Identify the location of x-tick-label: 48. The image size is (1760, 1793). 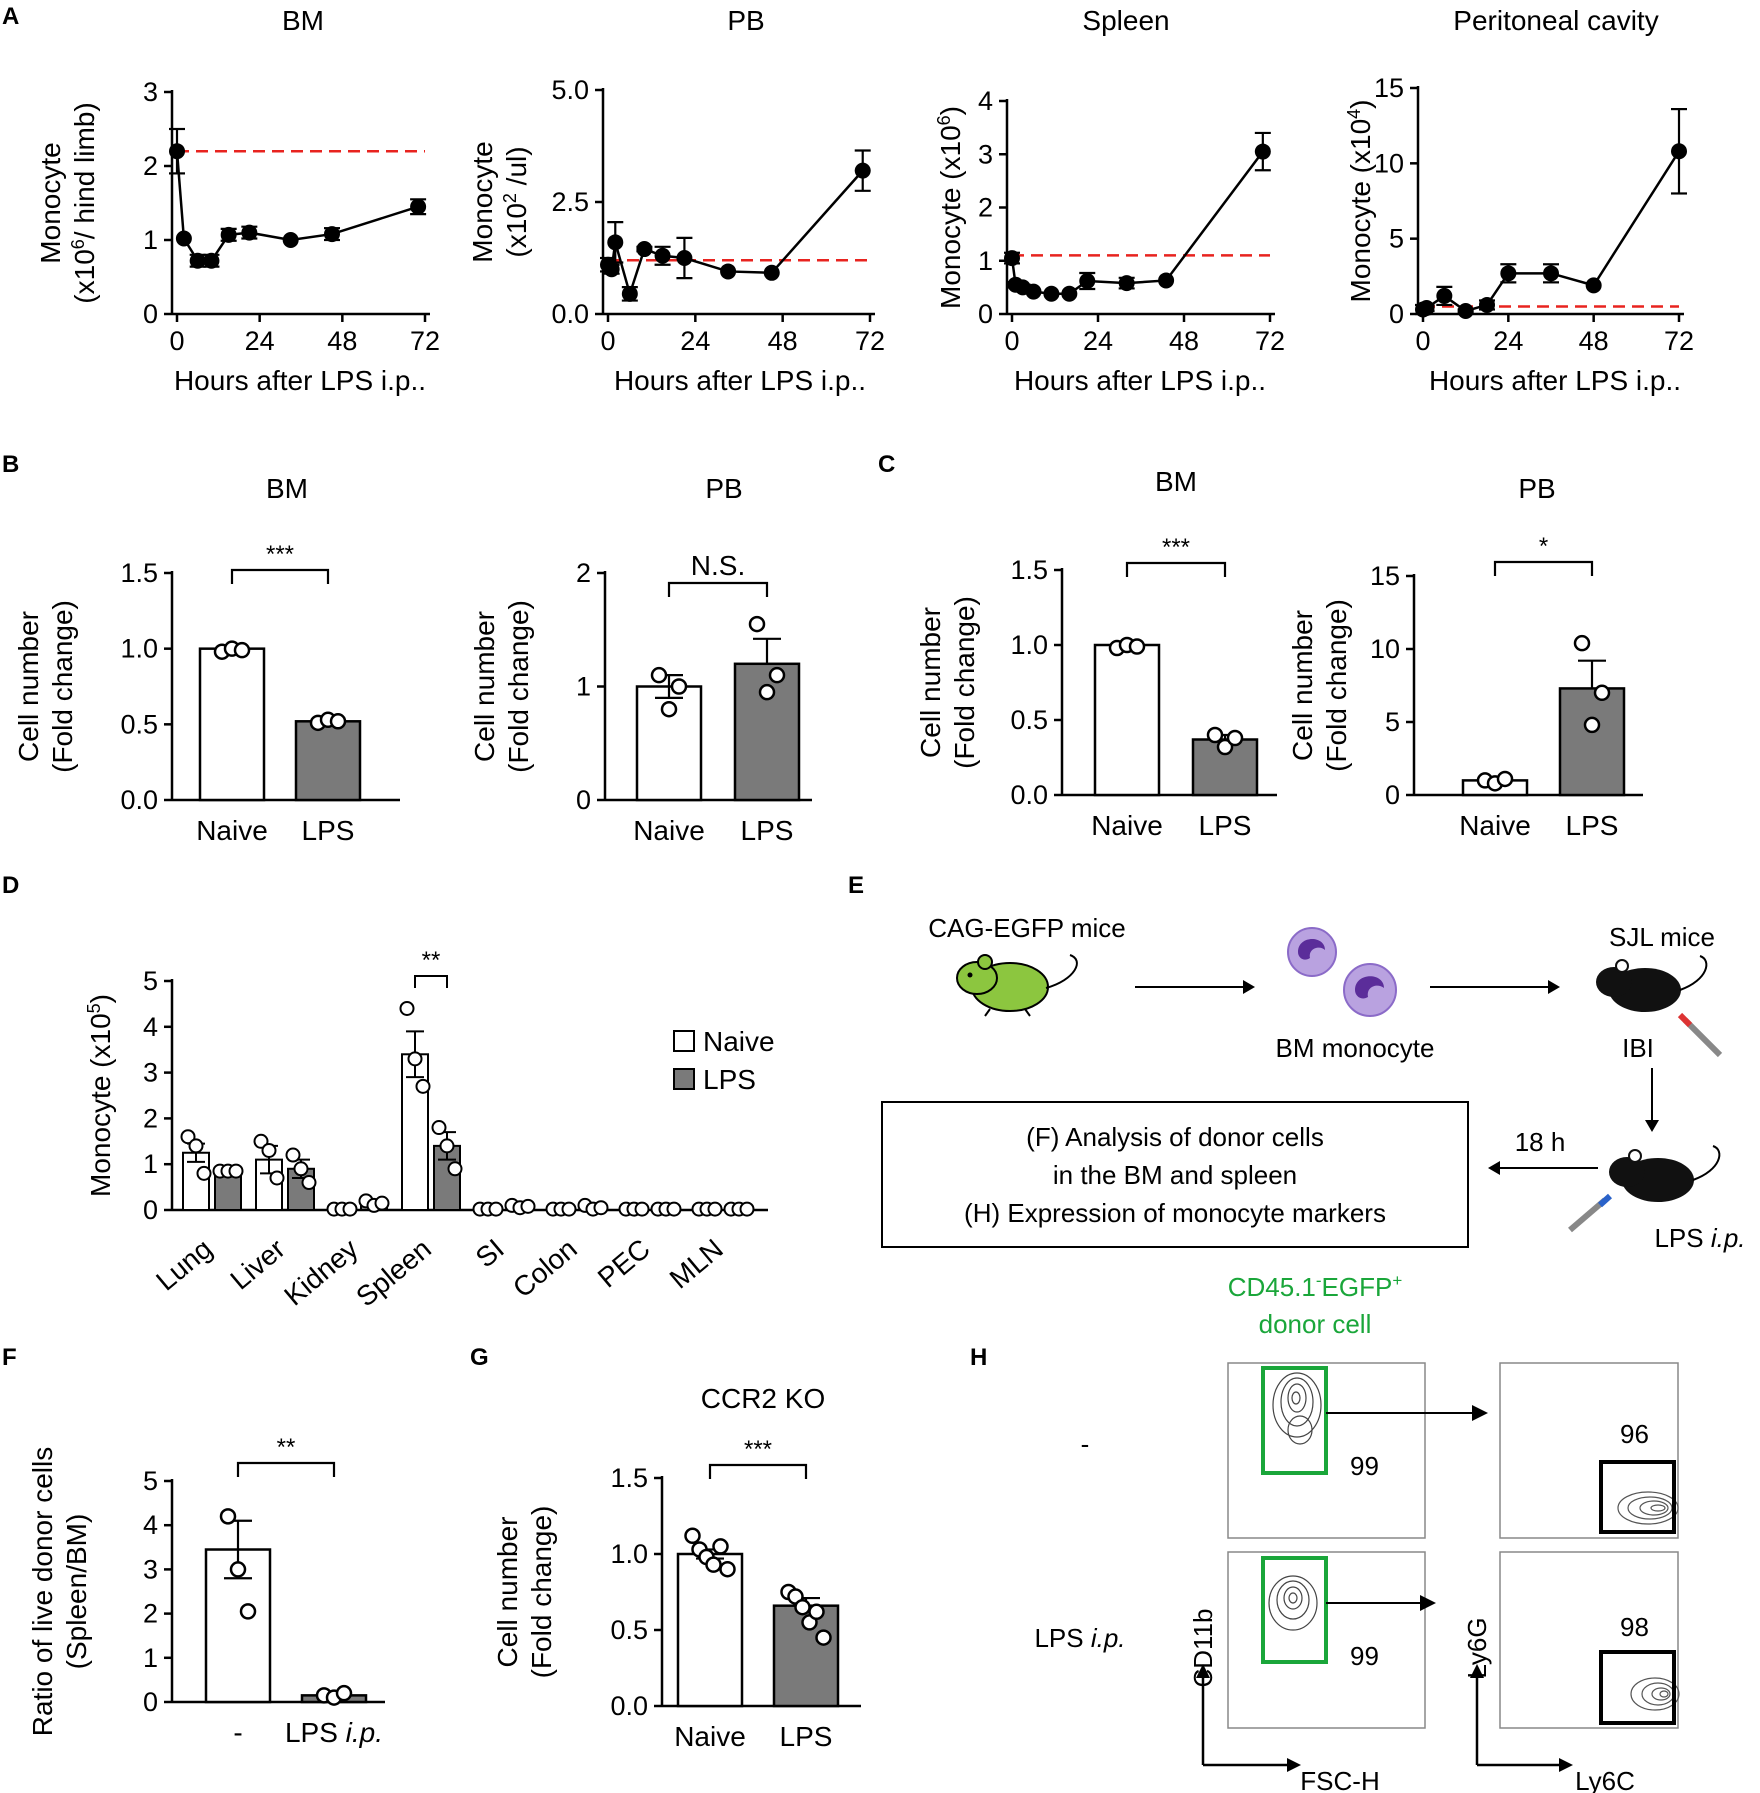
(1184, 341).